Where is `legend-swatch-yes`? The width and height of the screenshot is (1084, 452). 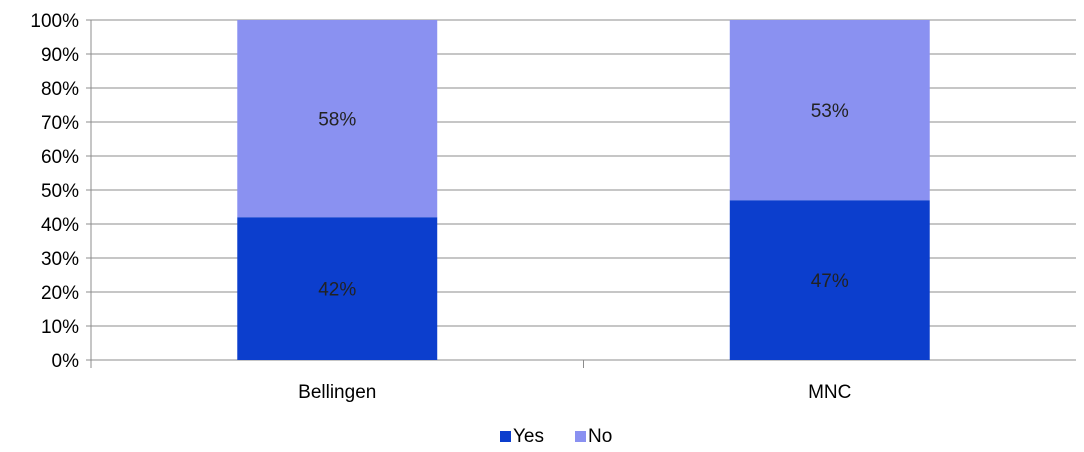
legend-swatch-yes is located at coordinates (505, 436).